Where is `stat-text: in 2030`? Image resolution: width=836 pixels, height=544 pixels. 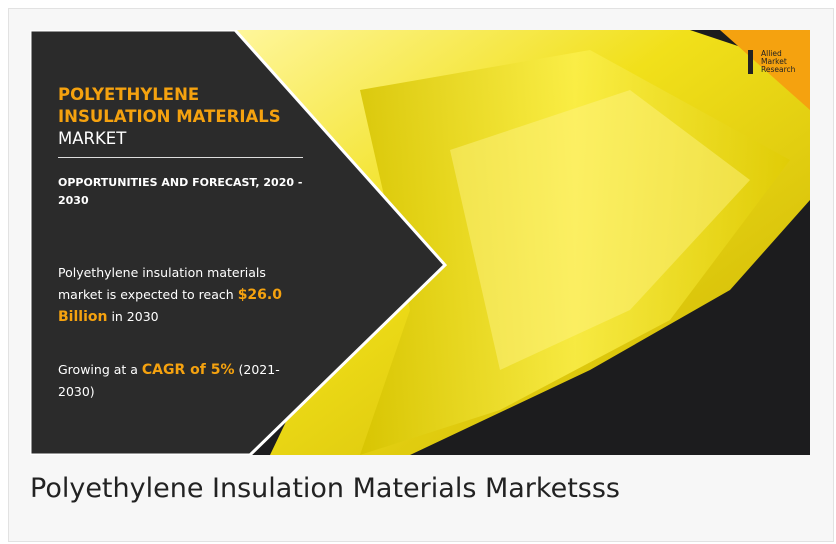
stat-text: in 2030 is located at coordinates (135, 316).